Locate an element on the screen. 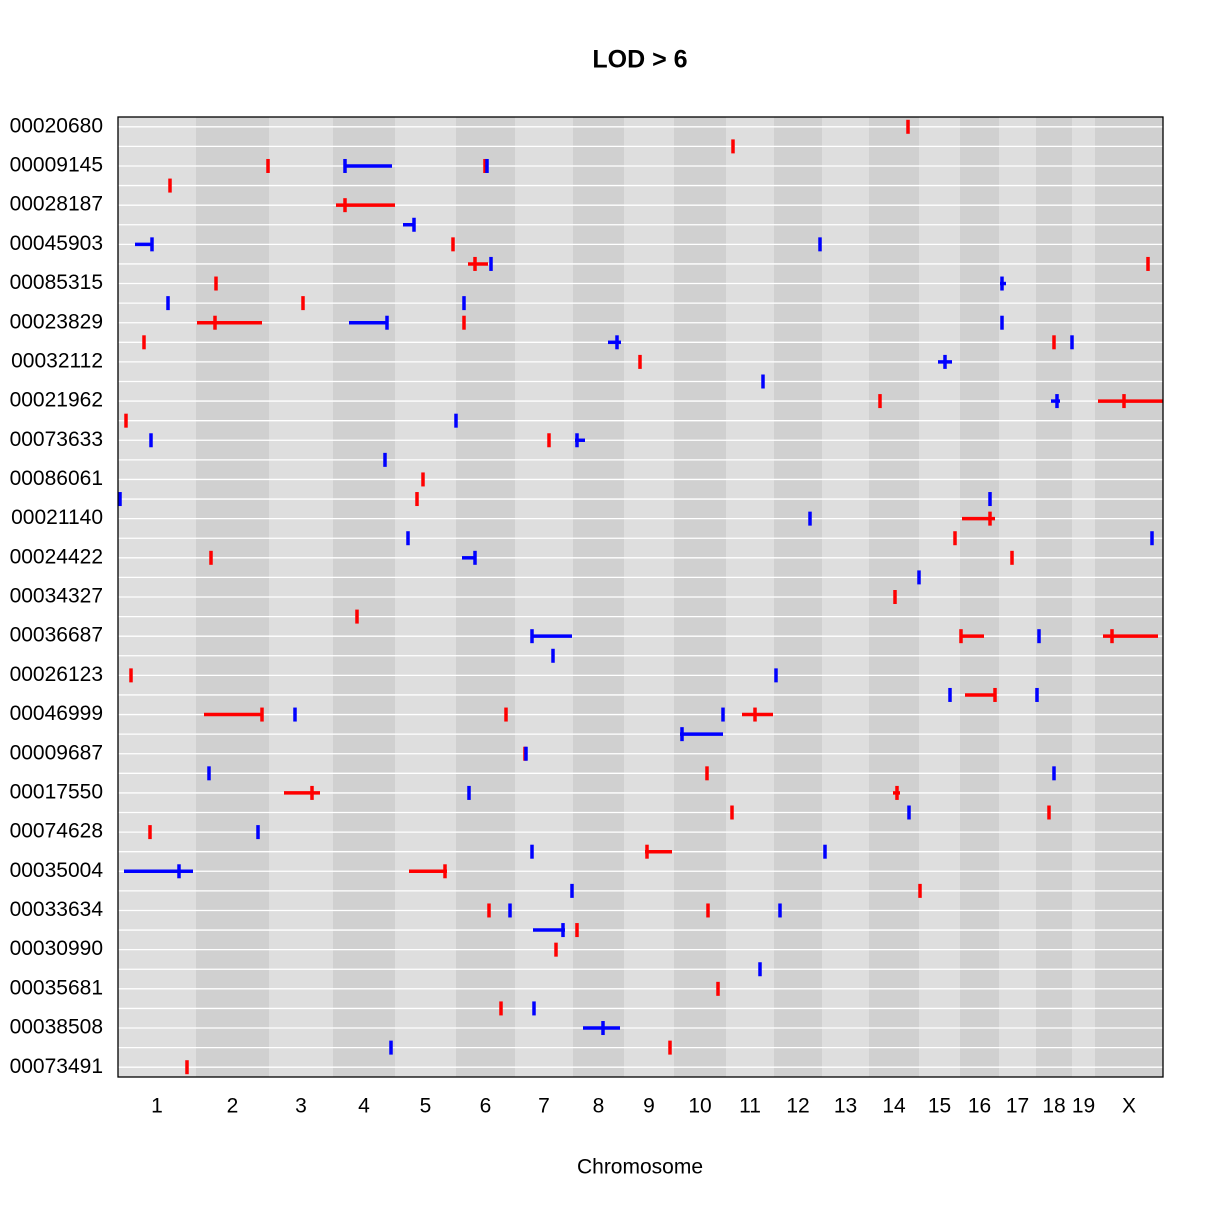 This screenshot has width=1224, height=1224. y-tick-label: 00085315 is located at coordinates (56, 282).